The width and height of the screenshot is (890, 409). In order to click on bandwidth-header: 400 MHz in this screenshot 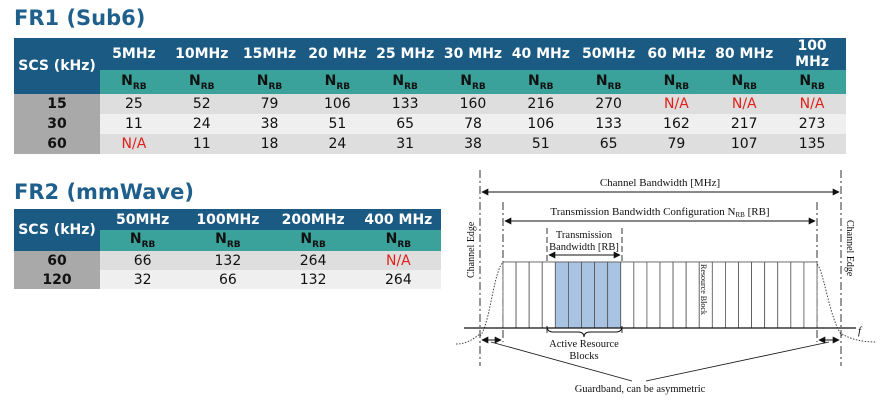, I will do `click(398, 219)`.